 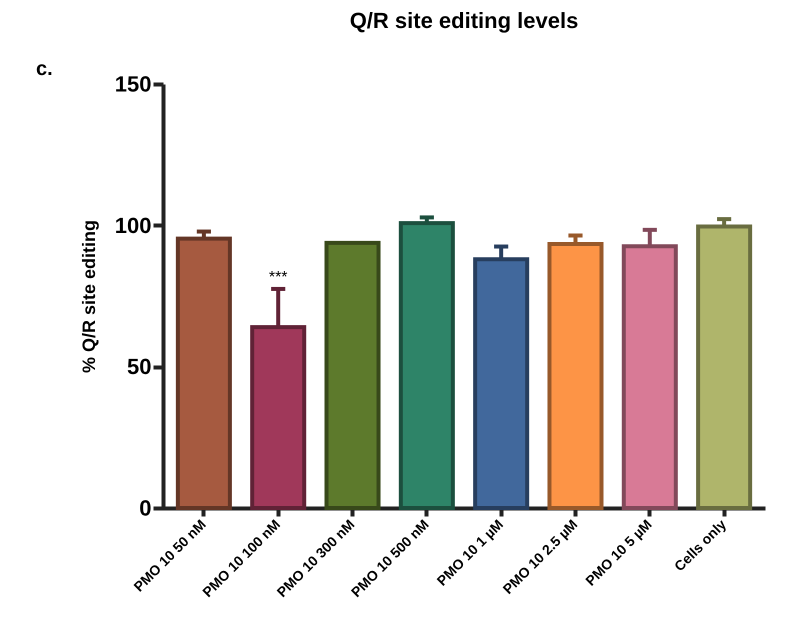 I want to click on y-tick-label: 50, so click(x=139, y=367).